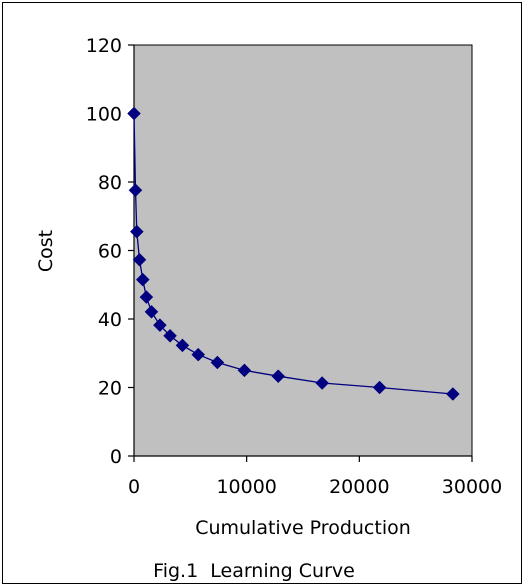 This screenshot has width=526, height=588. Describe the element at coordinates (303, 528) in the screenshot. I see `x-axis-title: Cumulative Production` at that location.